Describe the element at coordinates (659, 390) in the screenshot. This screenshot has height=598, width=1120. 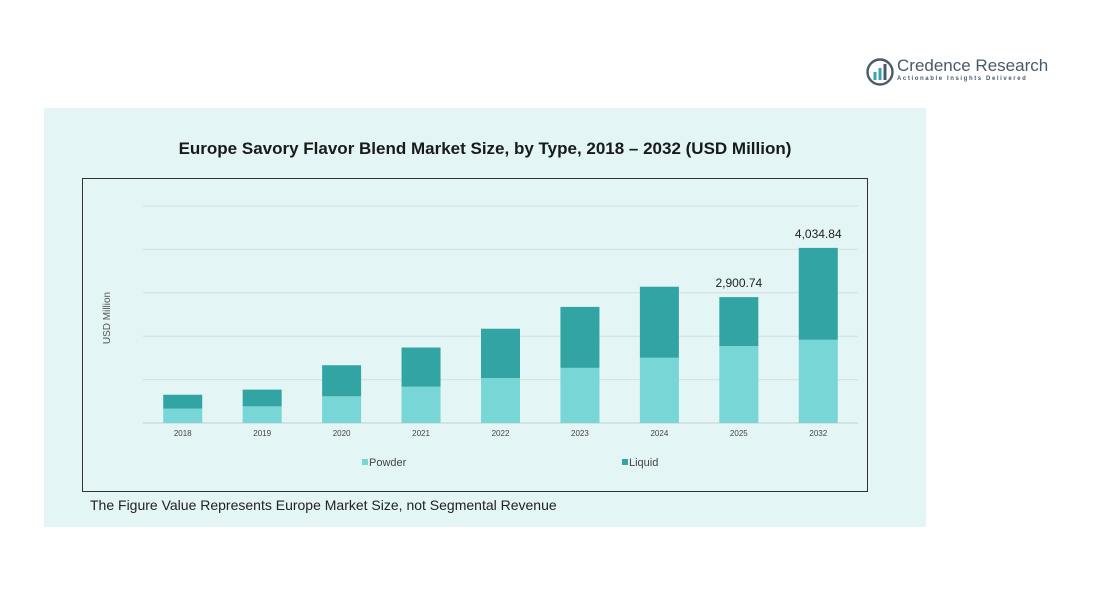
I see `bar-powder-2024` at that location.